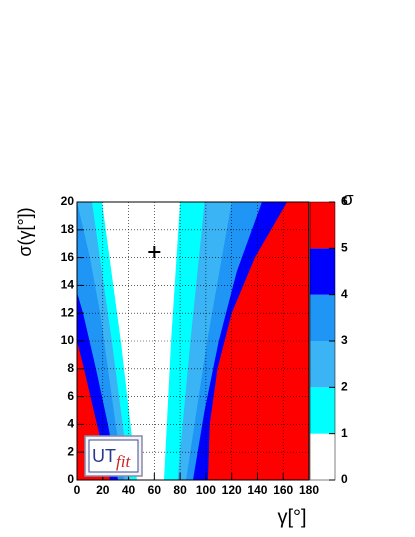 The width and height of the screenshot is (415, 537). I want to click on y-tick-label: 12, so click(68, 312).